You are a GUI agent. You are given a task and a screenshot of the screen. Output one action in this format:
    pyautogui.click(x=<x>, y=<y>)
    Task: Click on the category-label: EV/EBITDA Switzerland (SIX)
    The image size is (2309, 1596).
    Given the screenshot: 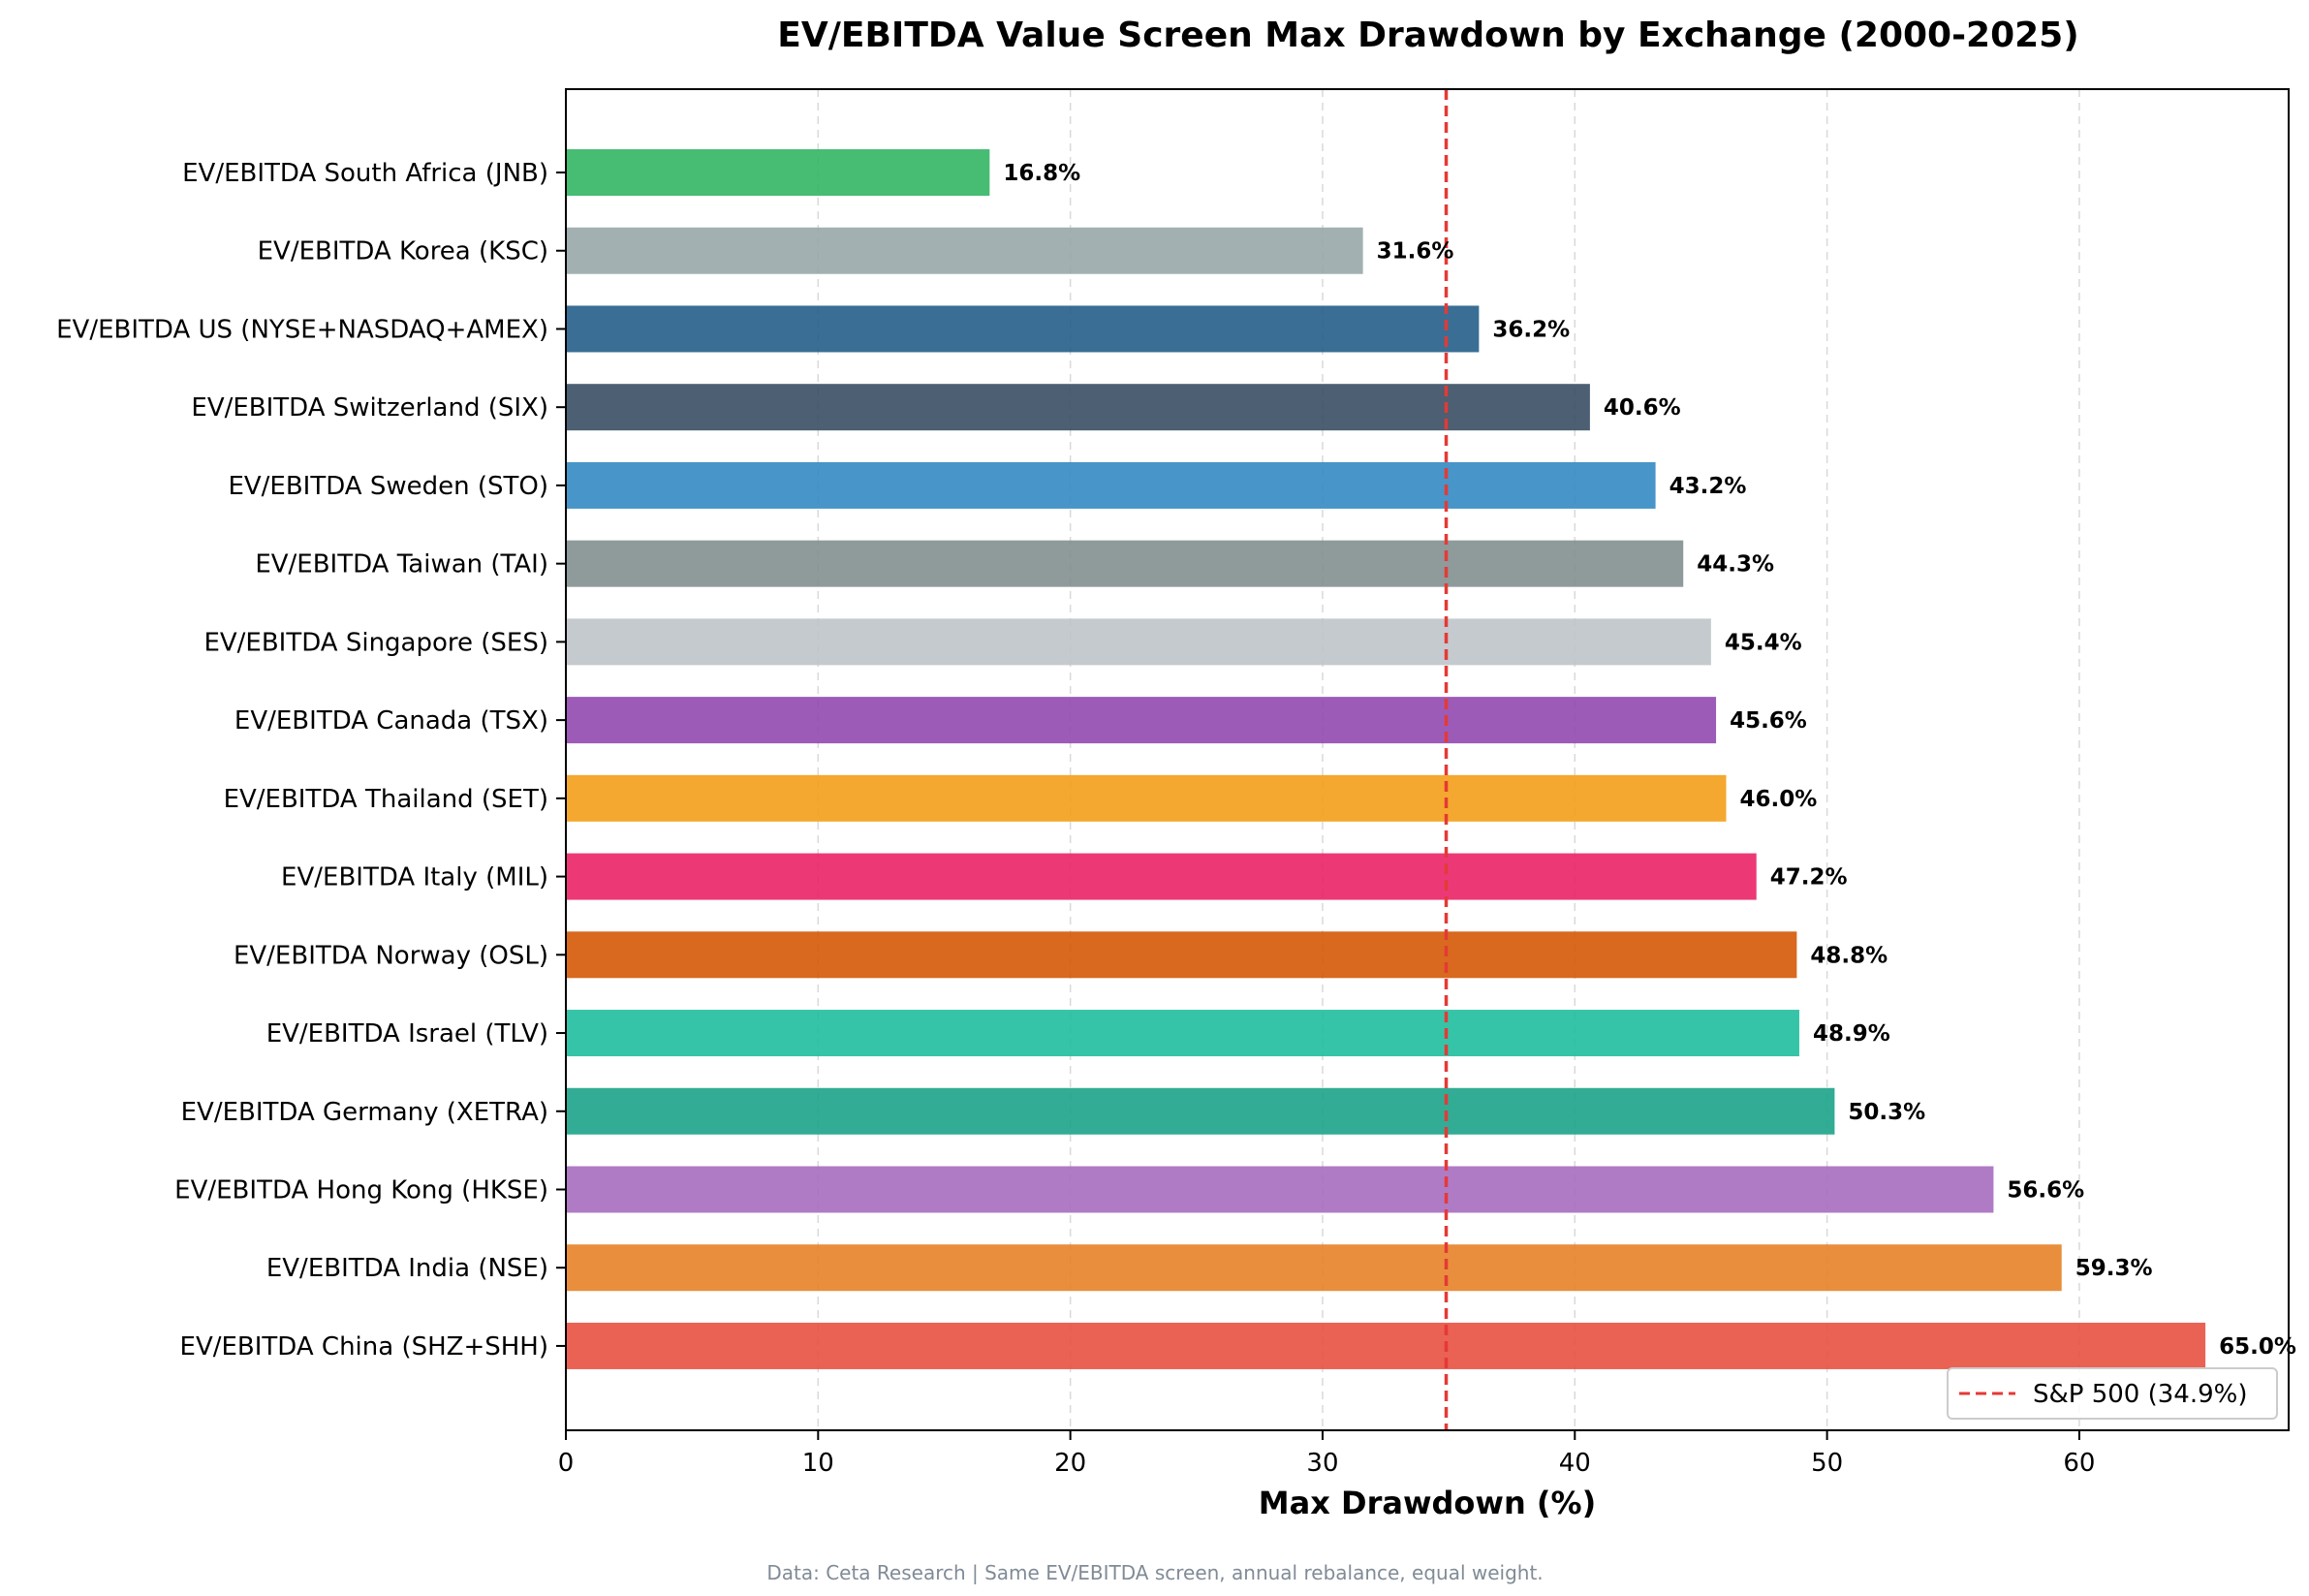 What is the action you would take?
    pyautogui.click(x=369, y=407)
    